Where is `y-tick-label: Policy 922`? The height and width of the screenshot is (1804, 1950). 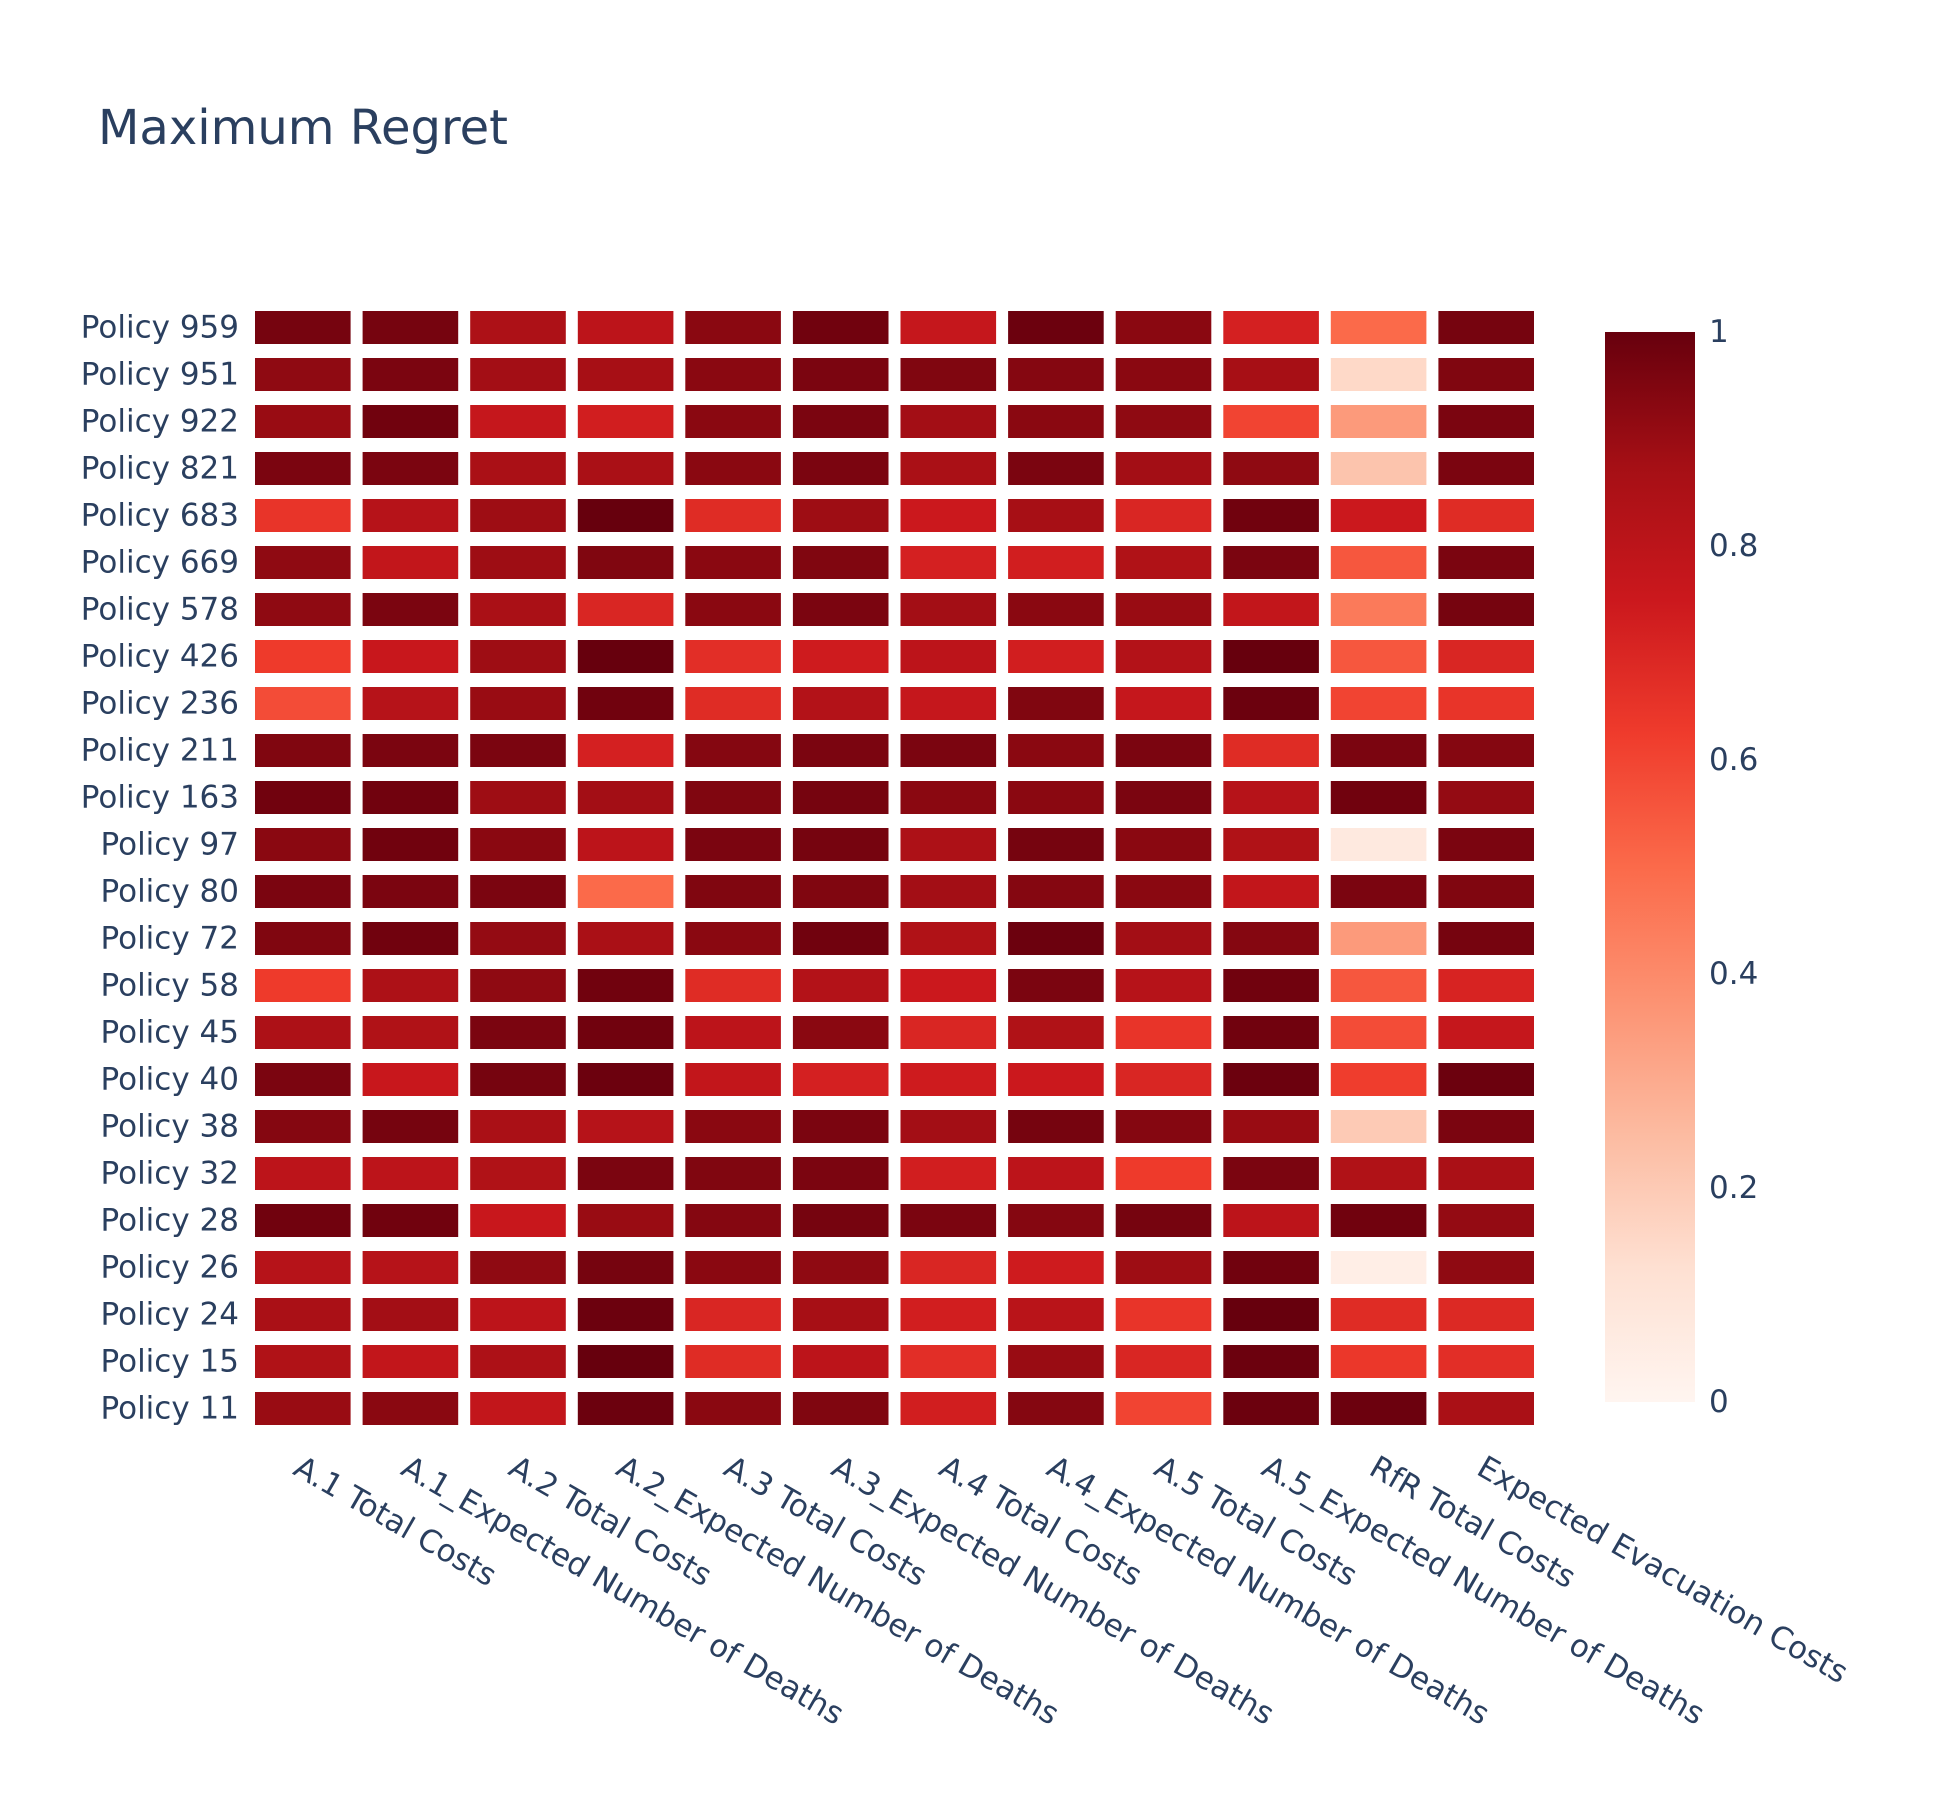
y-tick-label: Policy 922 is located at coordinates (160, 422).